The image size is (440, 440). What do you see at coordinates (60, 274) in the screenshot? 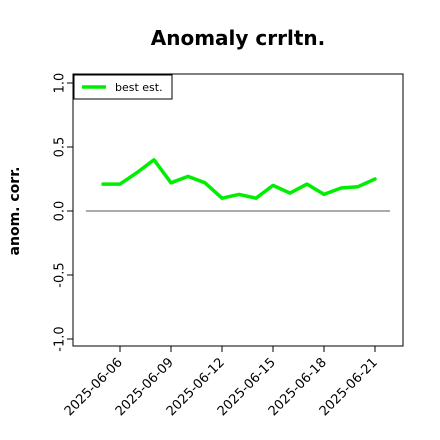
I see `y-tick-label: -0.5` at bounding box center [60, 274].